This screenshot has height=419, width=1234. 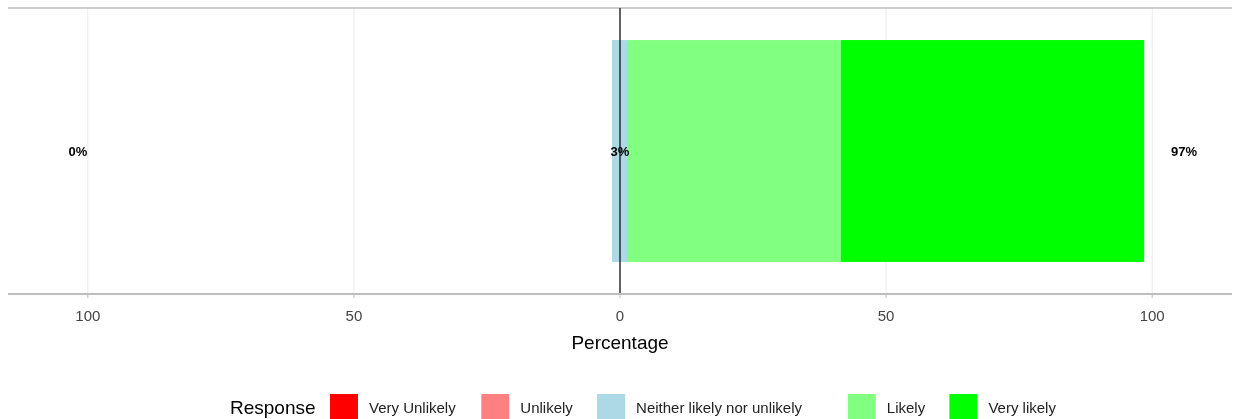 What do you see at coordinates (620, 315) in the screenshot?
I see `x-tick-label: 0` at bounding box center [620, 315].